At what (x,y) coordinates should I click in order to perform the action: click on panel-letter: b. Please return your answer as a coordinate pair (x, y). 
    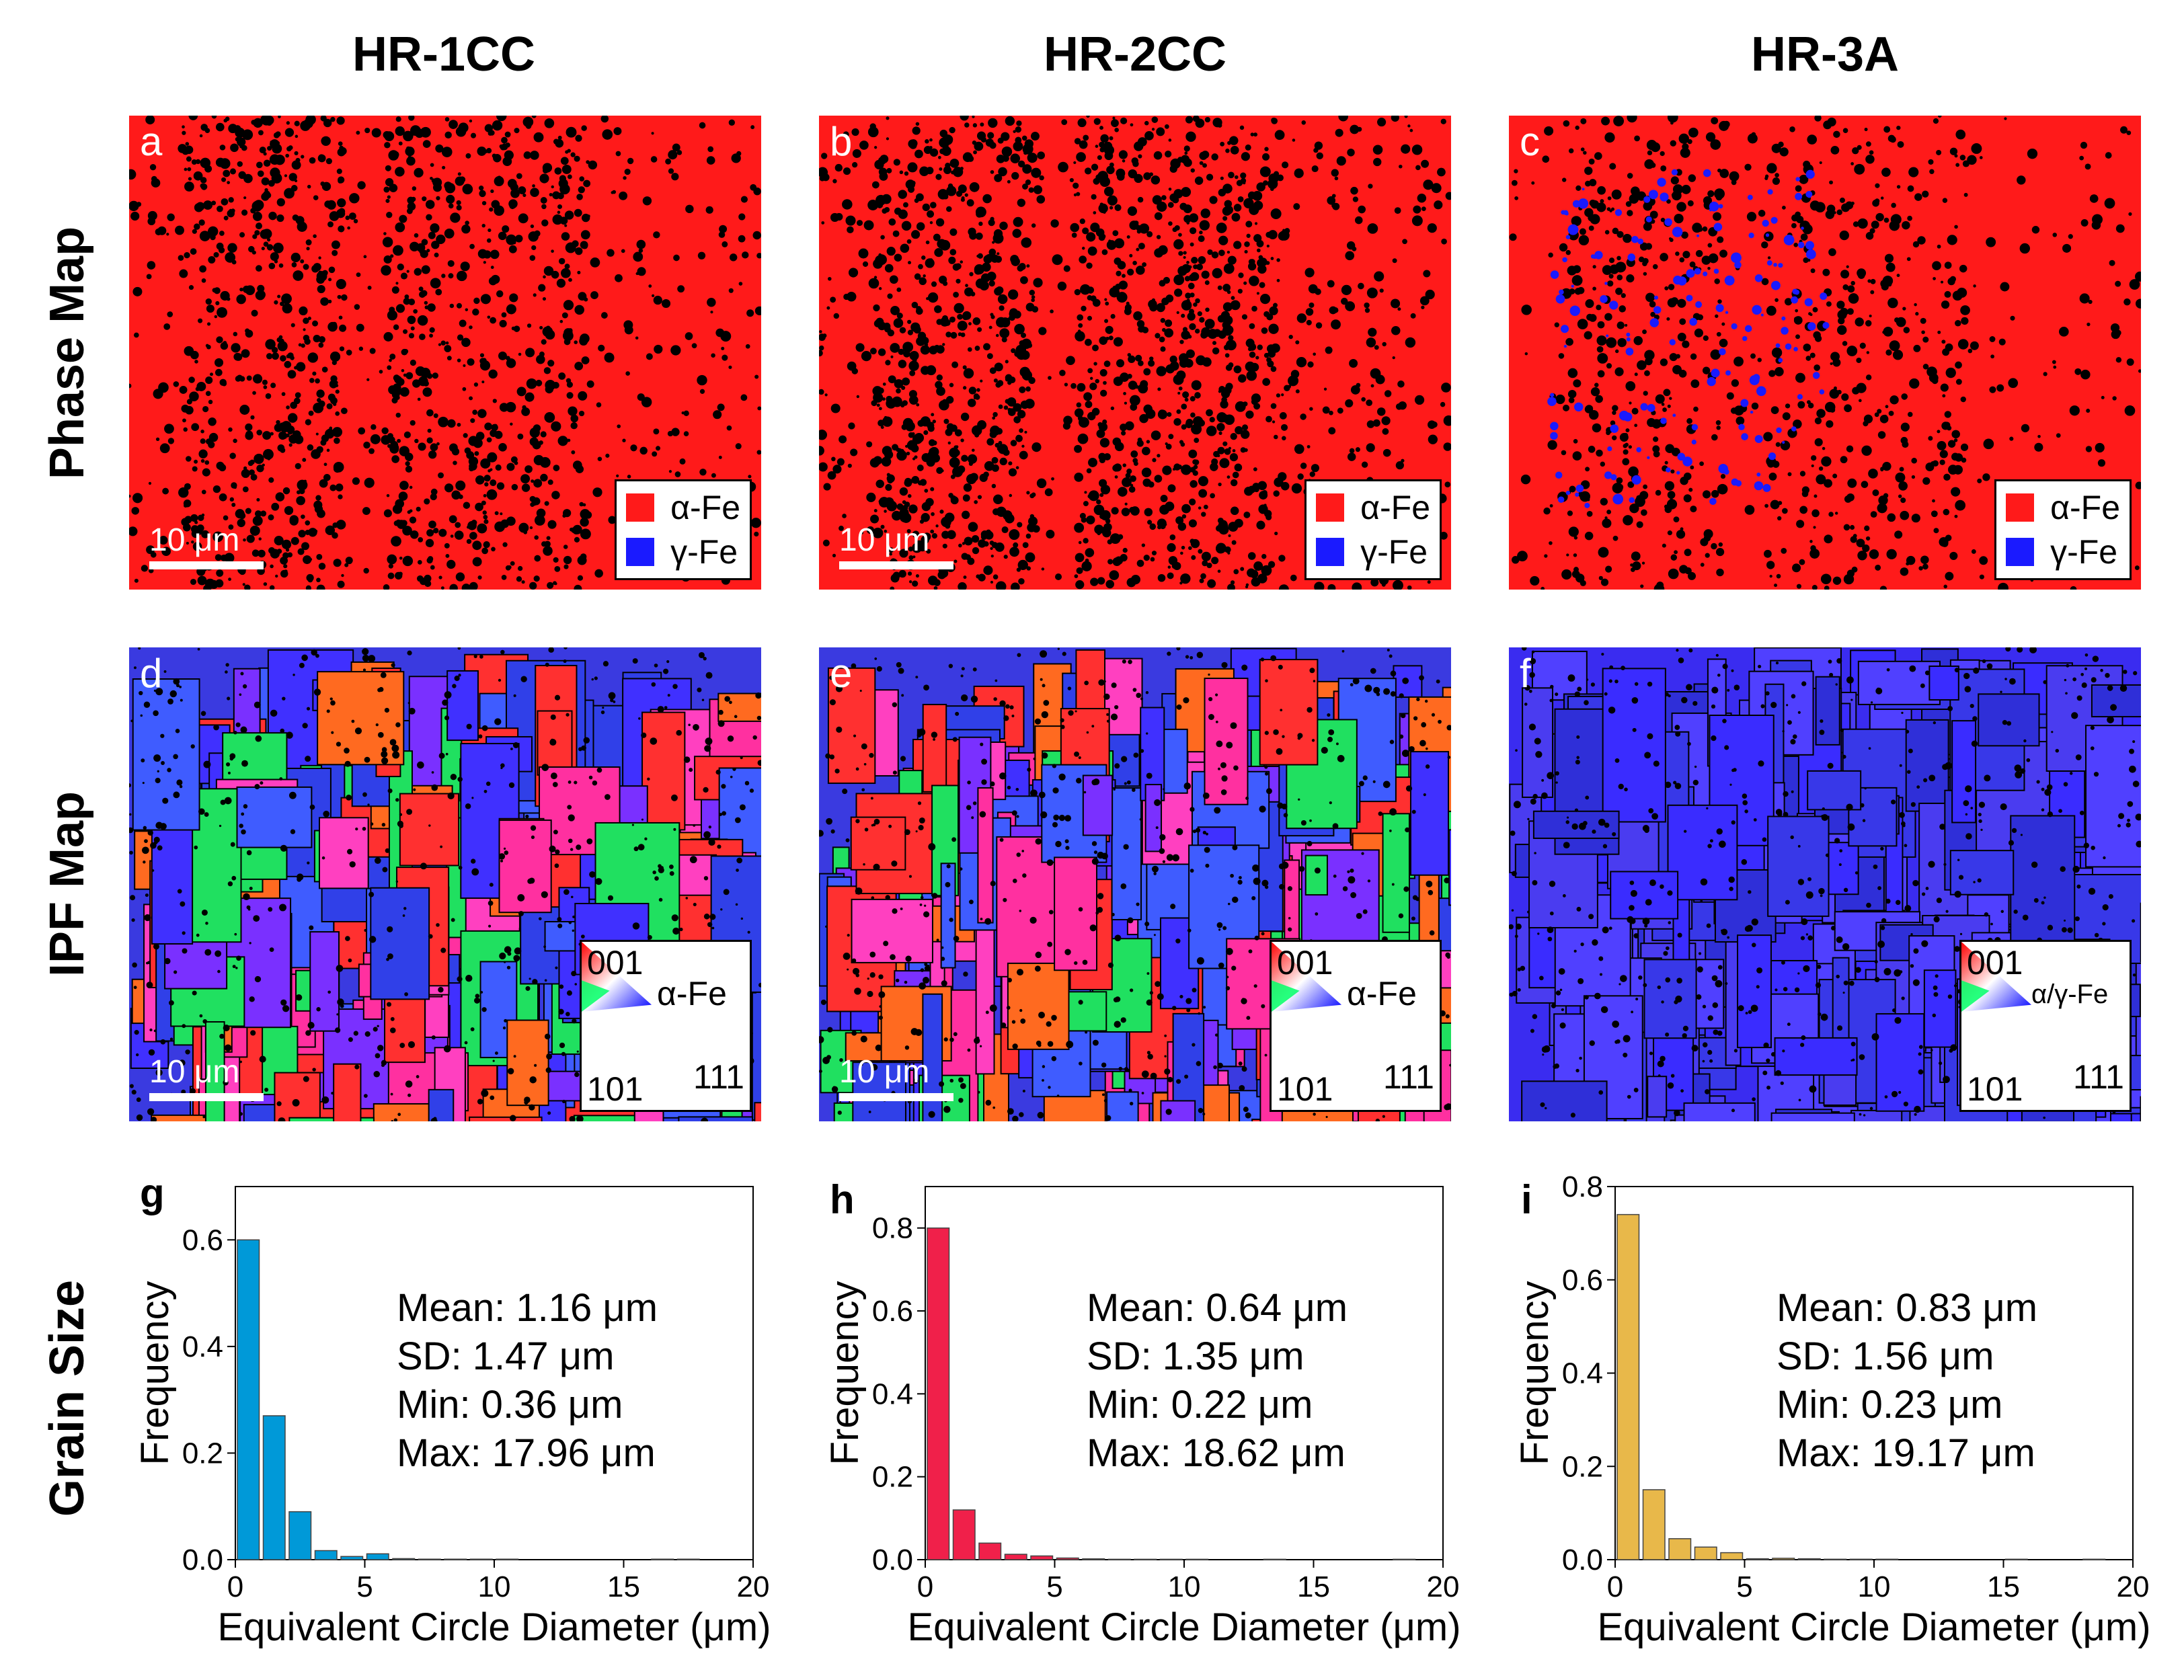
    Looking at the image, I should click on (842, 142).